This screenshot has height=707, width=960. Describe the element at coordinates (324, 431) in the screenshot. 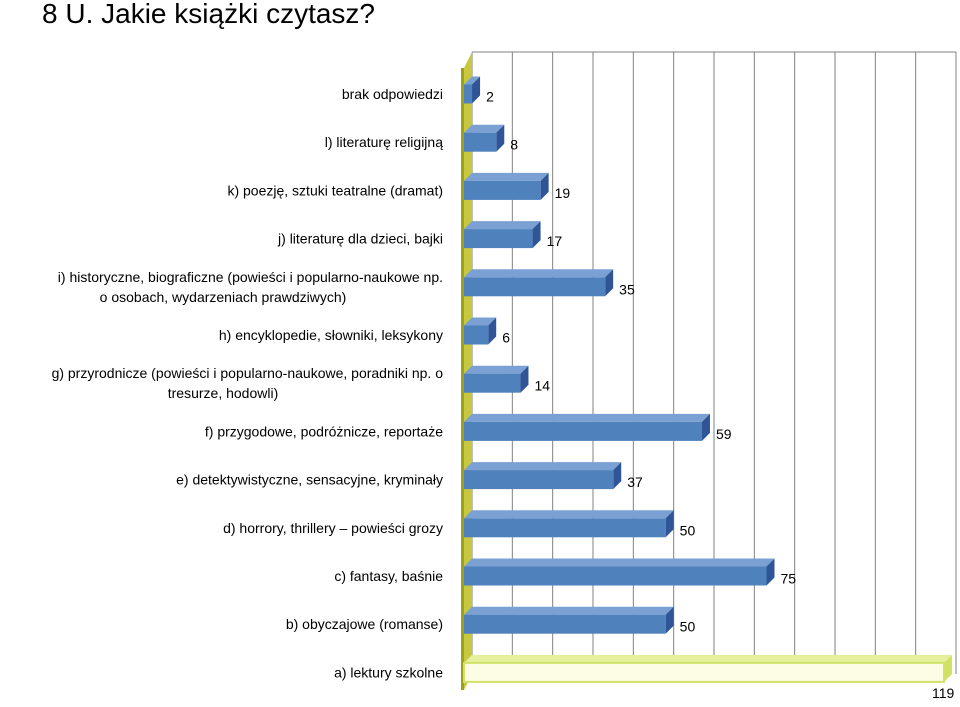

I see `category-label: f) przygodowe, podróżnicze, reportaże` at that location.